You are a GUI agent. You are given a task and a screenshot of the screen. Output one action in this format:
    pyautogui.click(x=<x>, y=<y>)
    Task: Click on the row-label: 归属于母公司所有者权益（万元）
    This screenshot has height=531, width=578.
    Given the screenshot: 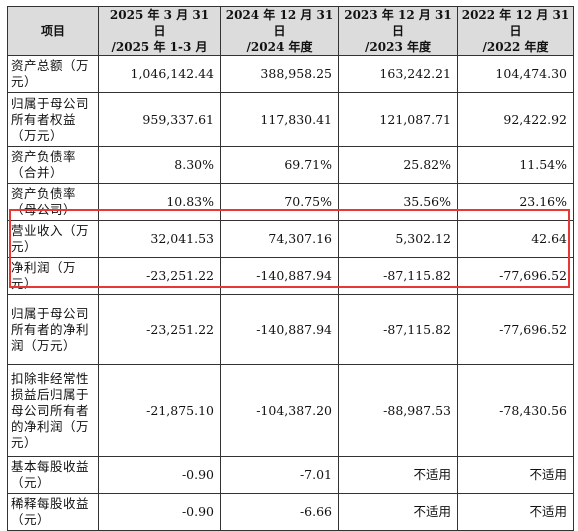 What is the action you would take?
    pyautogui.click(x=53, y=119)
    